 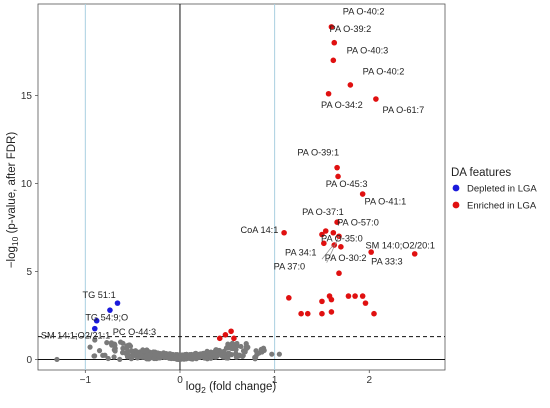 What do you see at coordinates (106, 318) in the screenshot?
I see `point-label: TG 54:9;O` at bounding box center [106, 318].